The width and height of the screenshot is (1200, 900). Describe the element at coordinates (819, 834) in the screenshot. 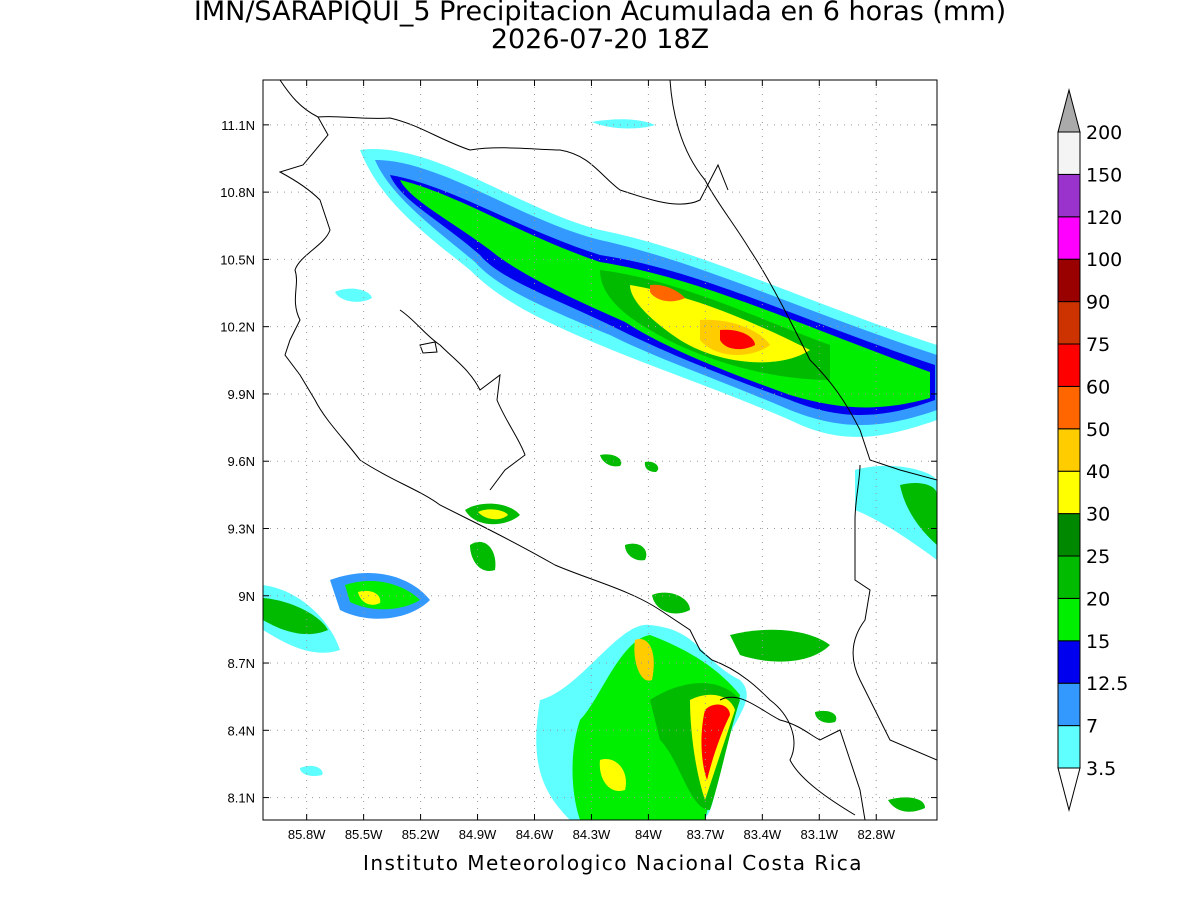

I see `x-tick-label: 83.1W` at that location.